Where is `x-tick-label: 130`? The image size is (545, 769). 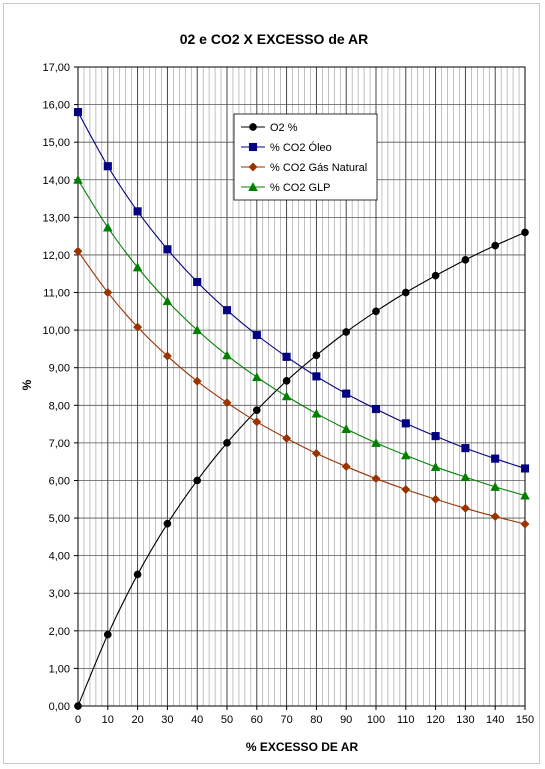
x-tick-label: 130 is located at coordinates (465, 720).